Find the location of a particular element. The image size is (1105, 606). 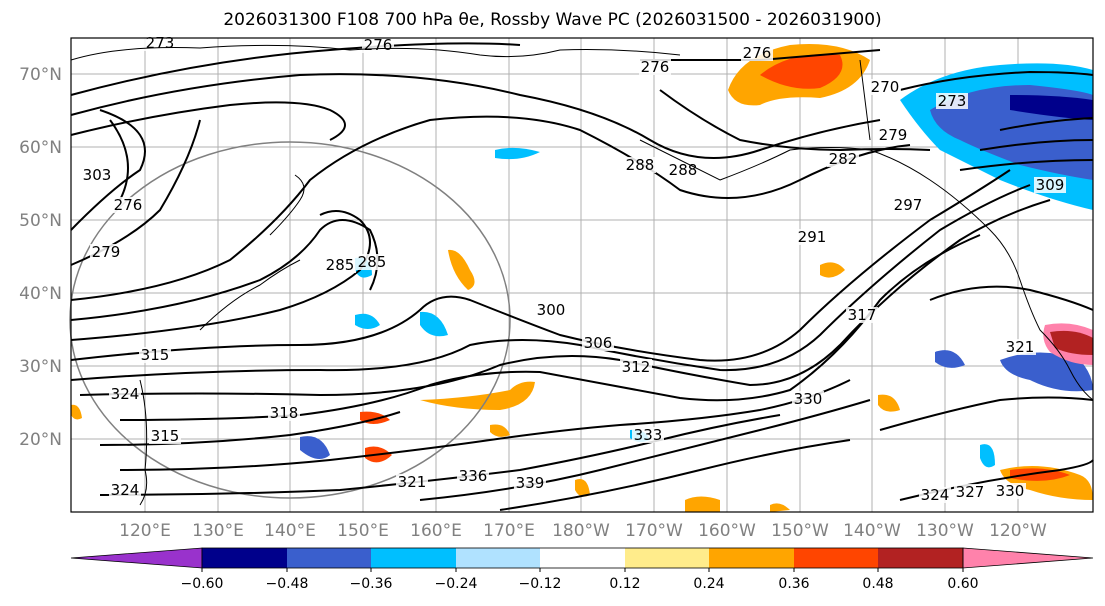

contour-label: 309 is located at coordinates (1050, 185).